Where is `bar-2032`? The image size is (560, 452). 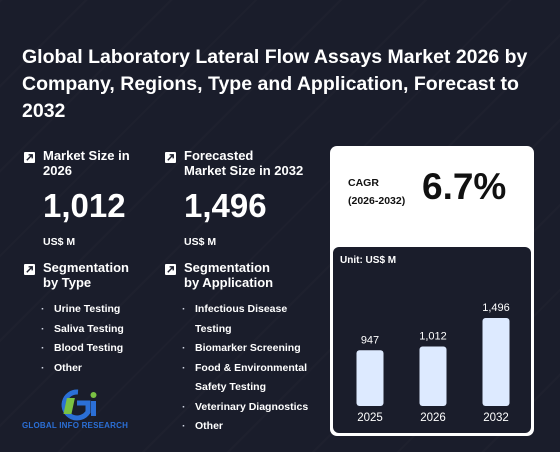
bar-2032 is located at coordinates (496, 362).